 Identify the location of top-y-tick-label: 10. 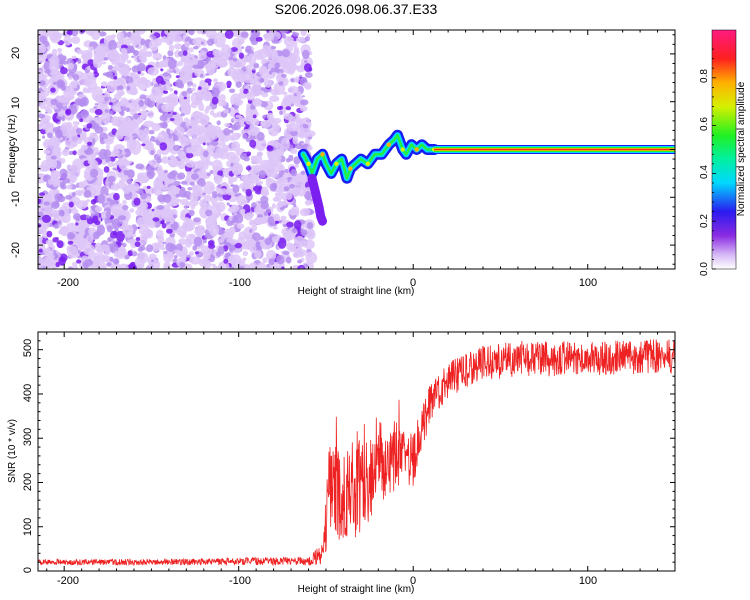
(16, 103).